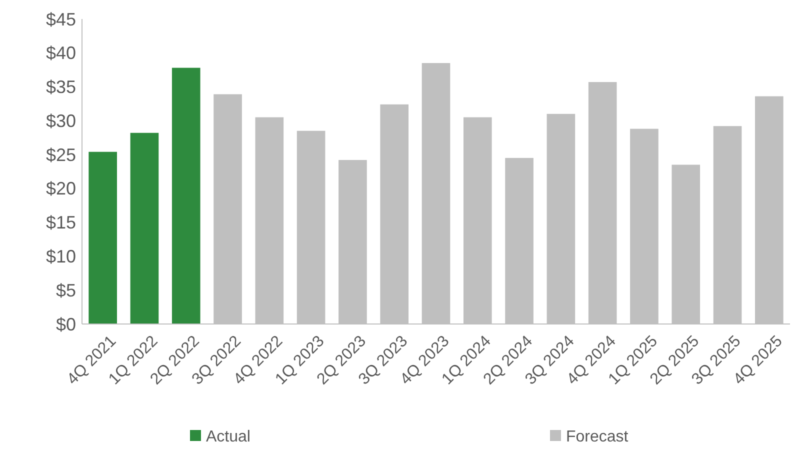 This screenshot has height=454, width=796. What do you see at coordinates (66, 290) in the screenshot?
I see `y-tick-label: $5` at bounding box center [66, 290].